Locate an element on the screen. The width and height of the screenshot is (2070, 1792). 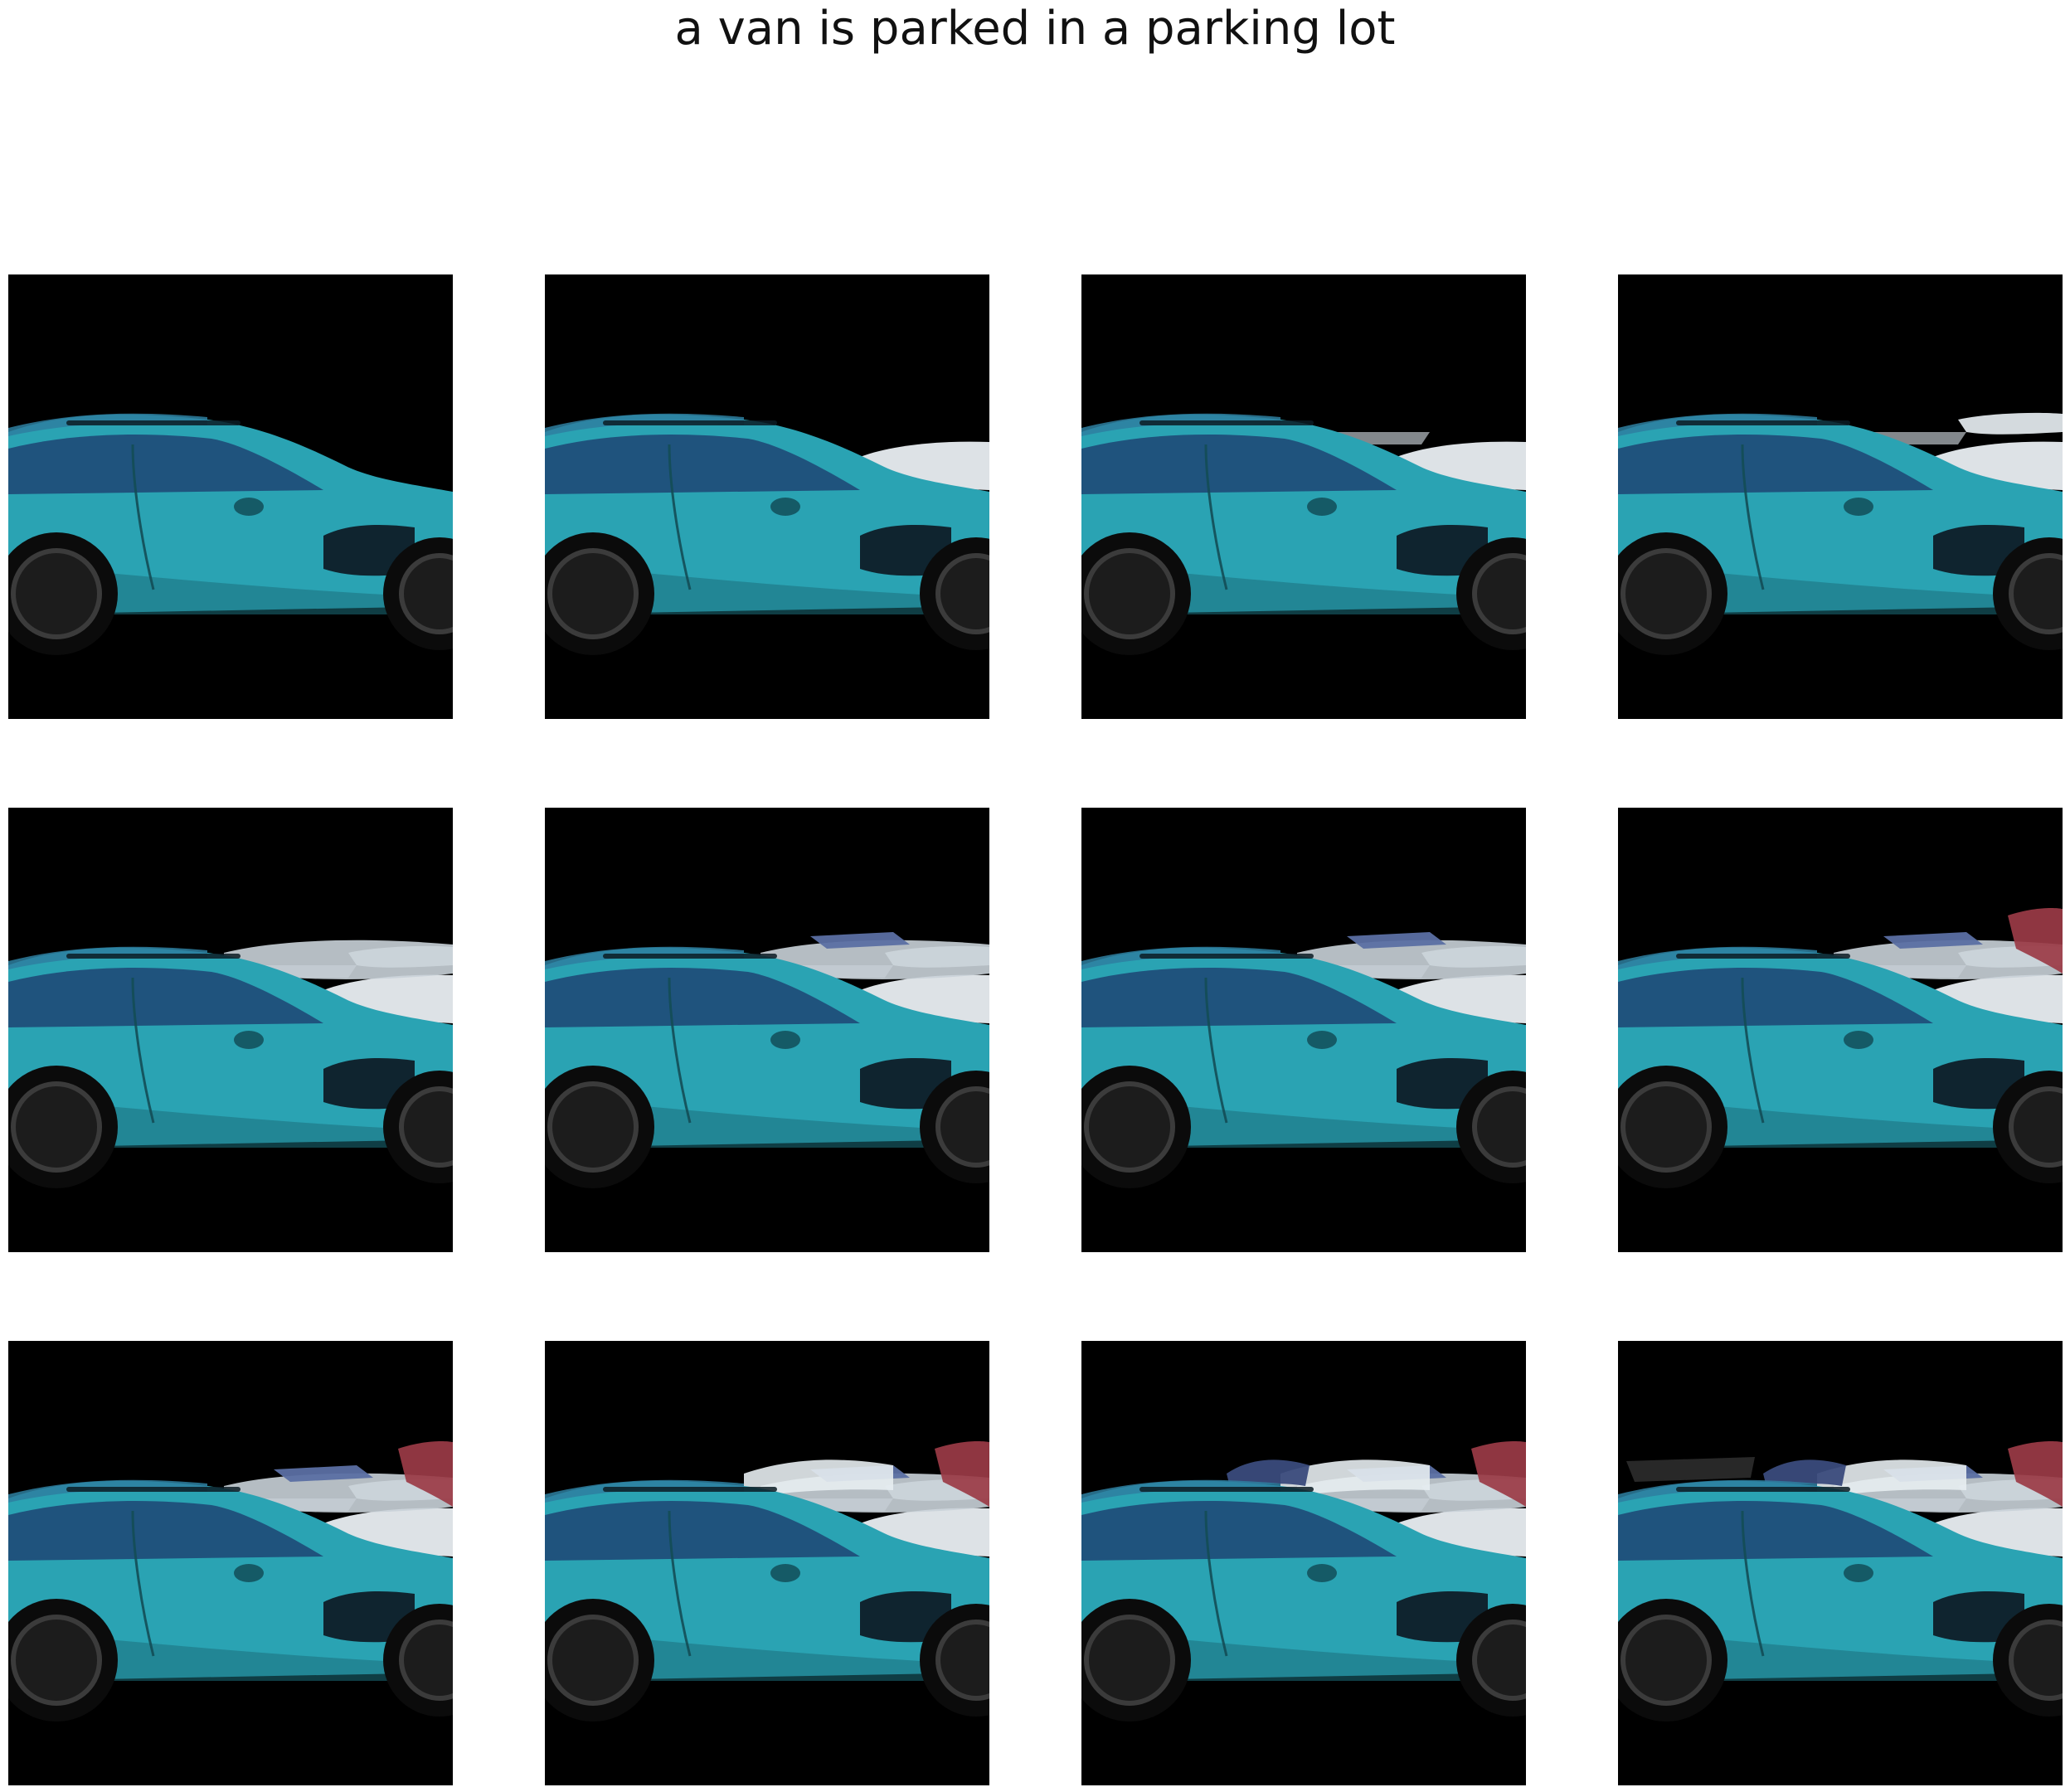
artifact-dark-bar is located at coordinates (1691, 1469).